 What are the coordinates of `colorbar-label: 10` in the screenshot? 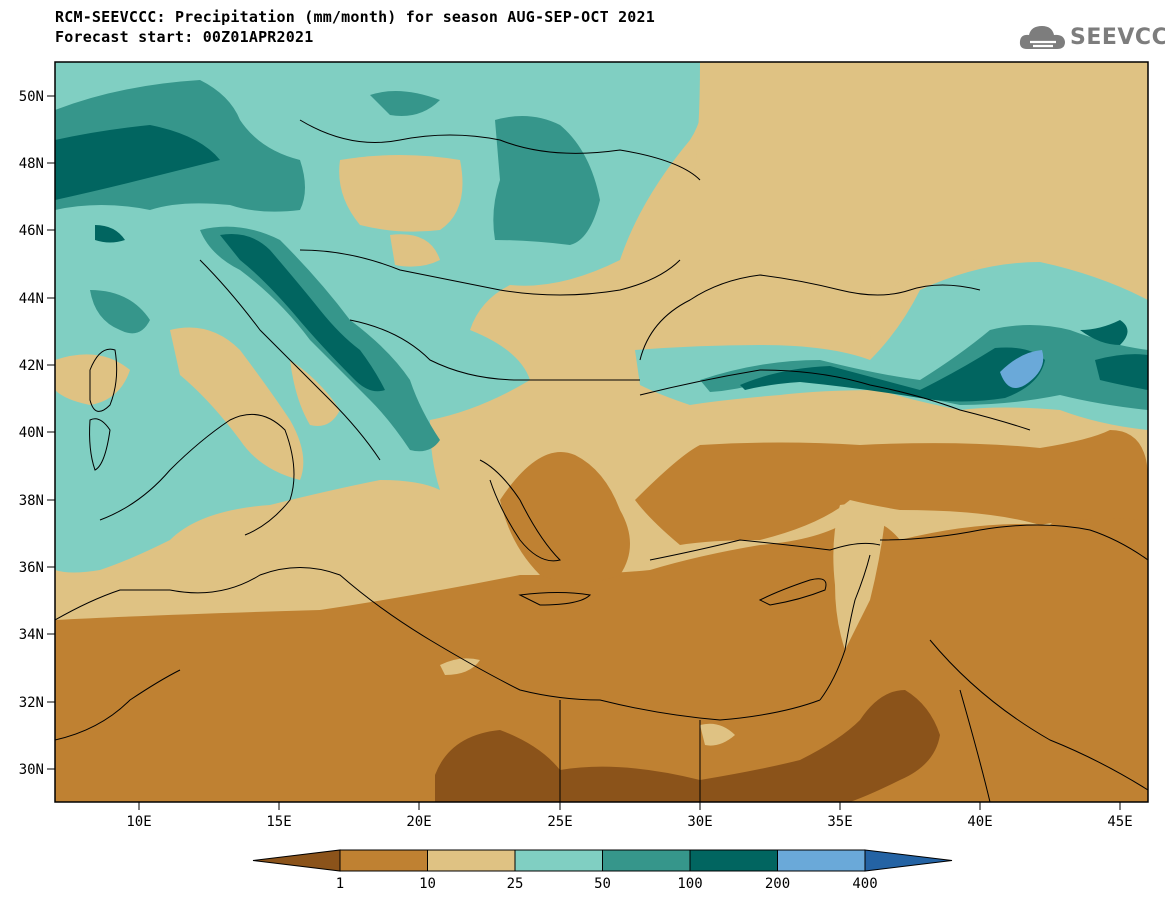 It's located at (427, 884).